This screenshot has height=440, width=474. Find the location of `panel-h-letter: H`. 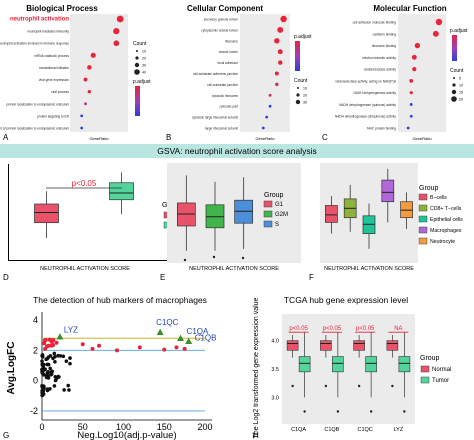

panel-h-letter: H is located at coordinates (256, 435).